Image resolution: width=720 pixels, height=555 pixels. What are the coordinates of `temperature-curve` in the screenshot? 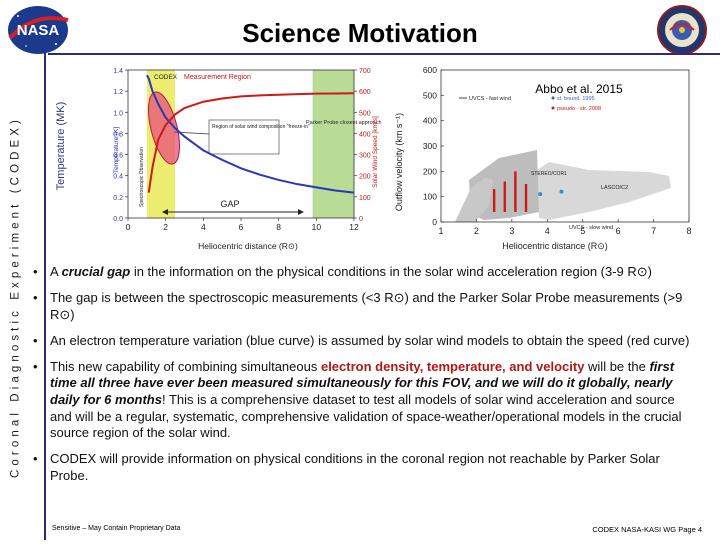 It's located at (250, 134).